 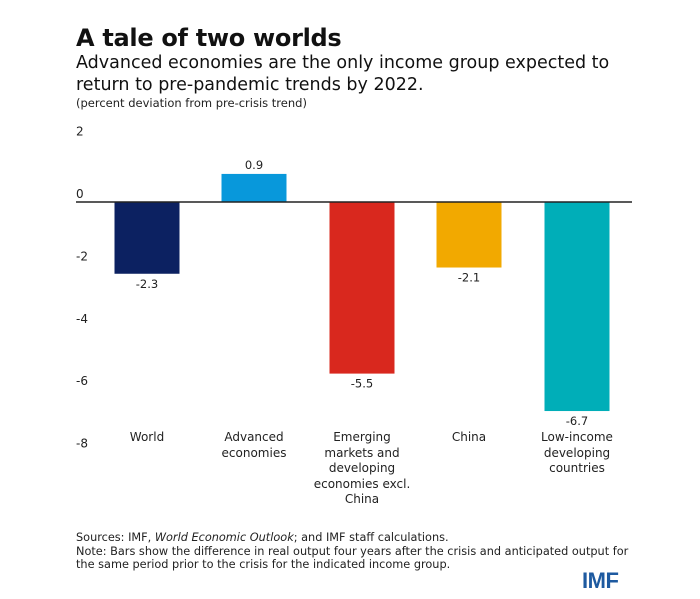 I want to click on category-label-line: countries, so click(x=577, y=468).